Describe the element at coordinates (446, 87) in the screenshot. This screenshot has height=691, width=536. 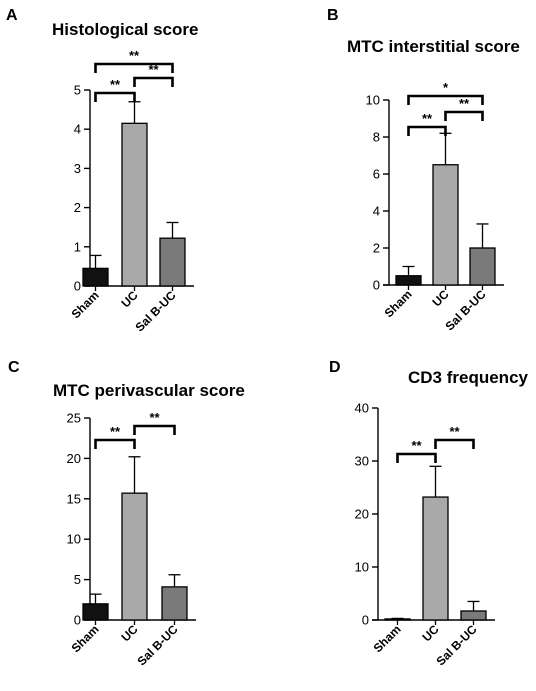
I see `significance-label: *` at that location.